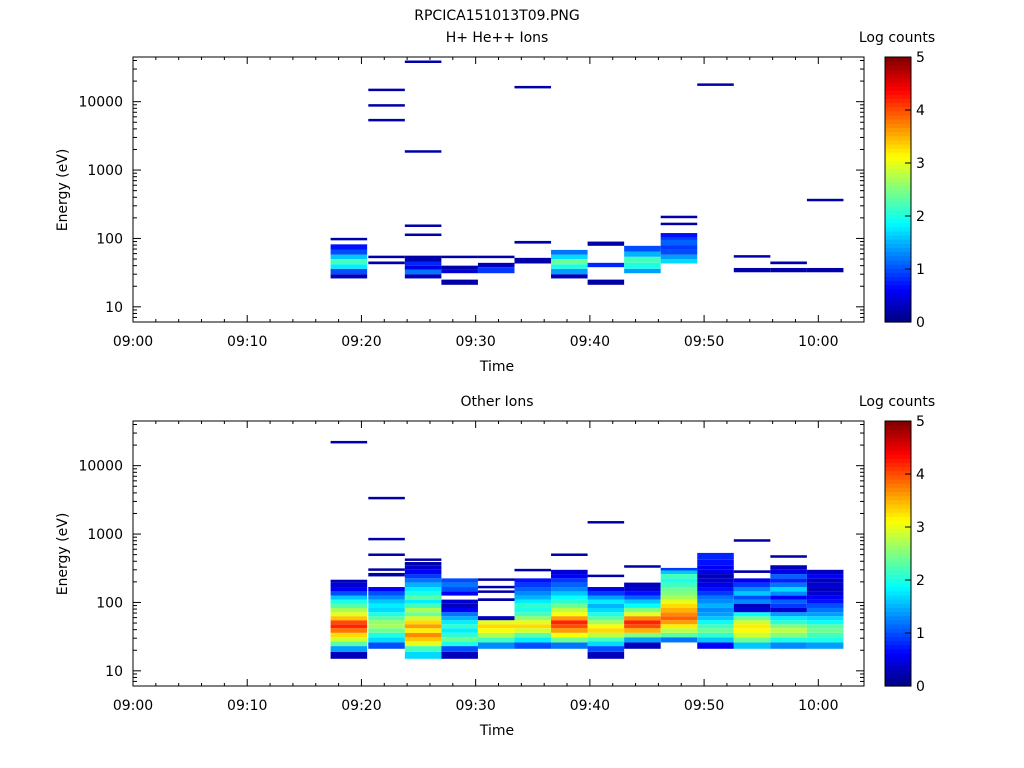  Describe the element at coordinates (920, 634) in the screenshot. I see `colorbar-tick-label: 1` at that location.